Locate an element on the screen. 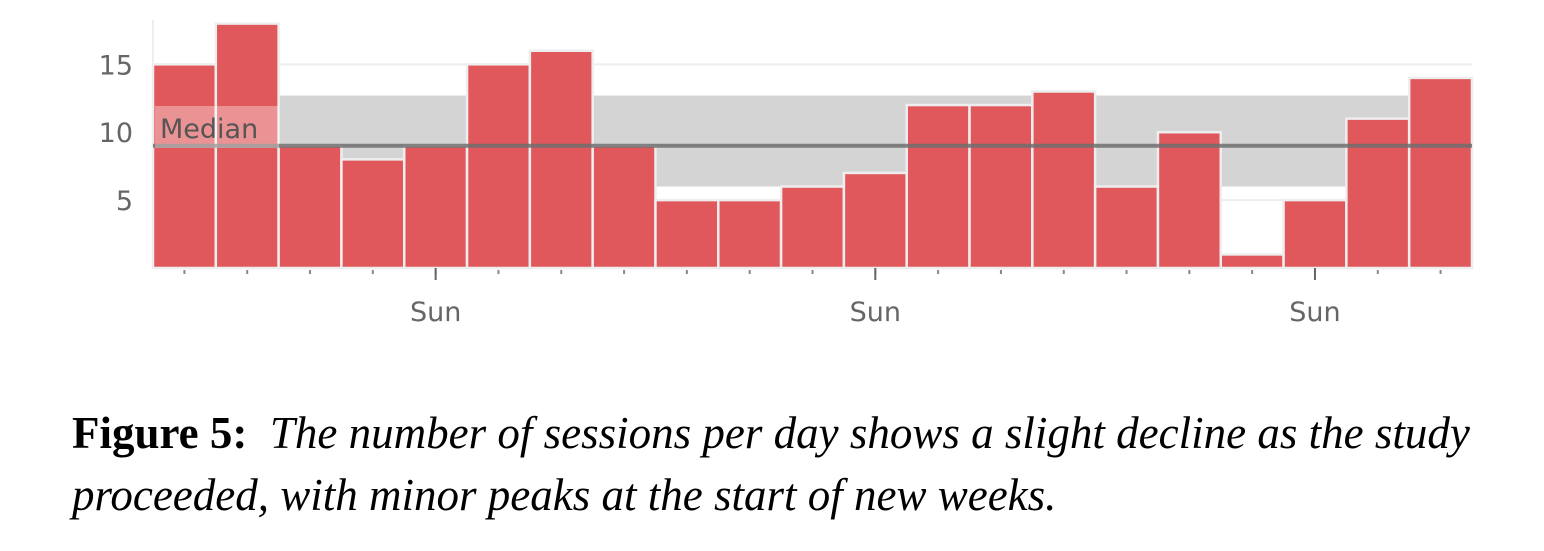 This screenshot has width=1544, height=551. y-tick-label: 15 is located at coordinates (116, 65).